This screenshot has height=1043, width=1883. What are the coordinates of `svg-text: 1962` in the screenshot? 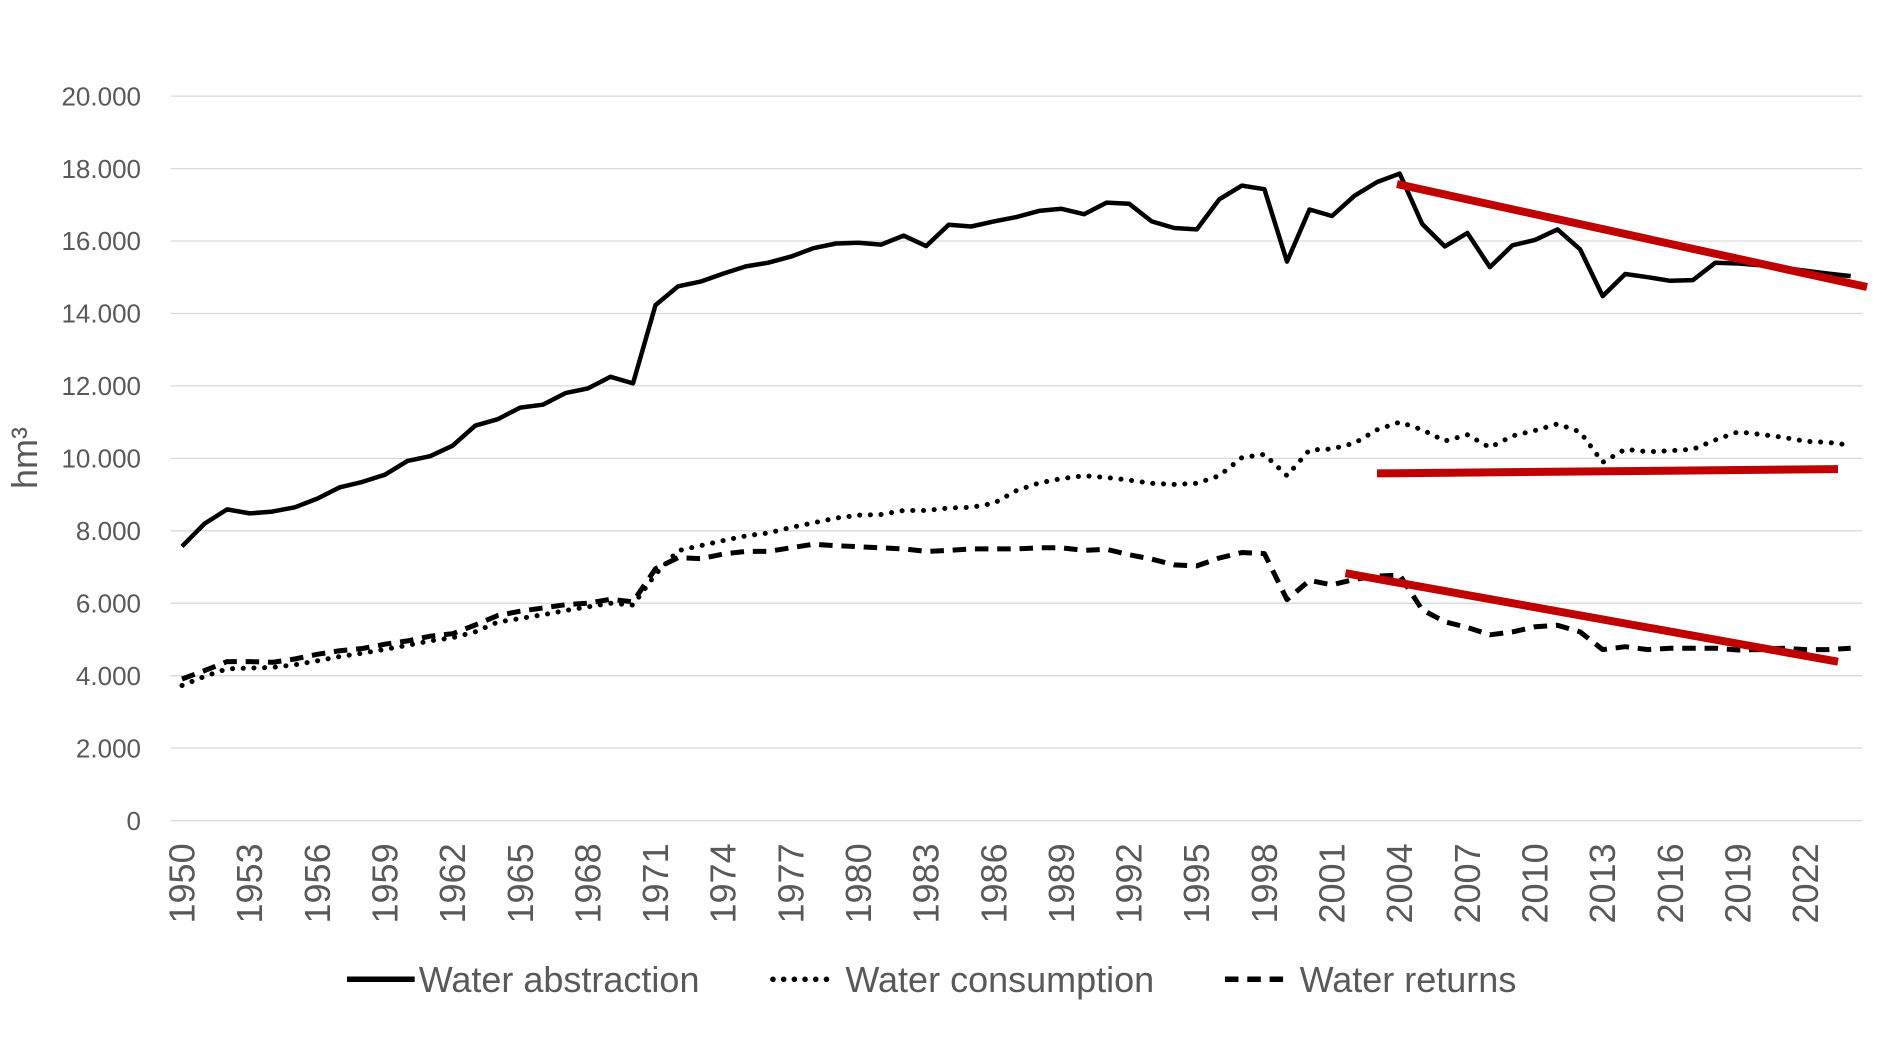 It's located at (452, 883).